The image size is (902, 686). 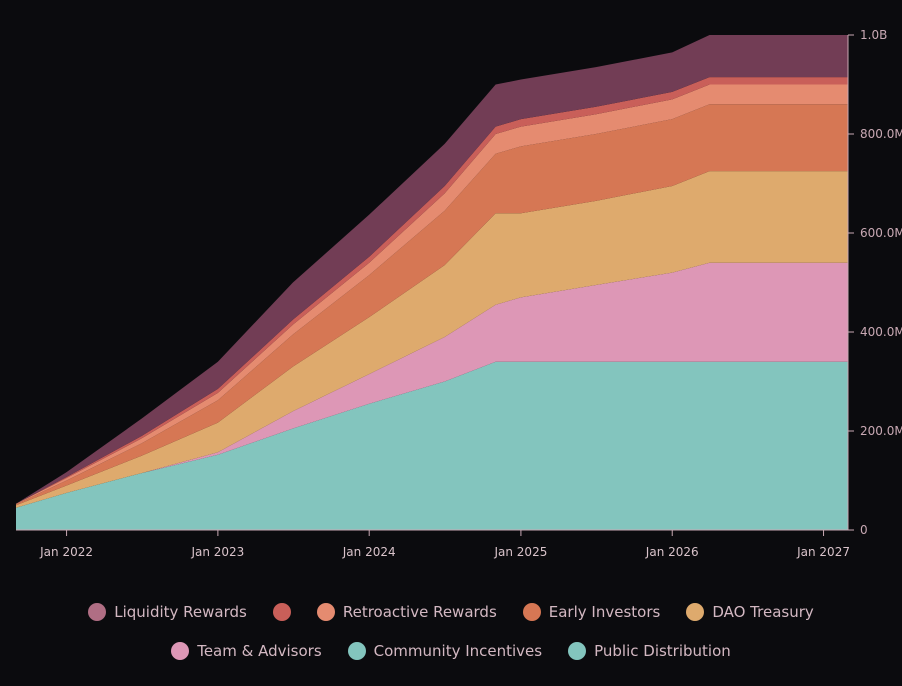 What do you see at coordinates (672, 552) in the screenshot?
I see `x-tick-label: Jan 2026` at bounding box center [672, 552].